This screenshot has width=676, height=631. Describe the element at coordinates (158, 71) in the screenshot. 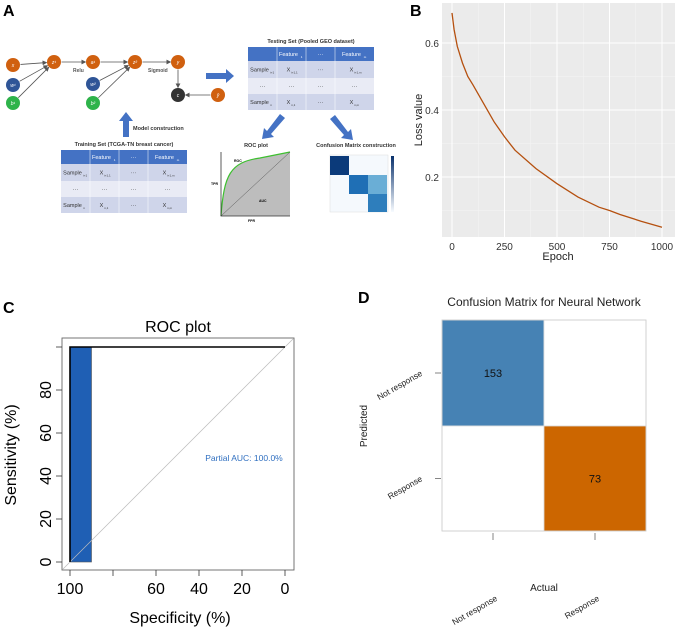

I see `sigmoid-label: Sigmoid` at that location.